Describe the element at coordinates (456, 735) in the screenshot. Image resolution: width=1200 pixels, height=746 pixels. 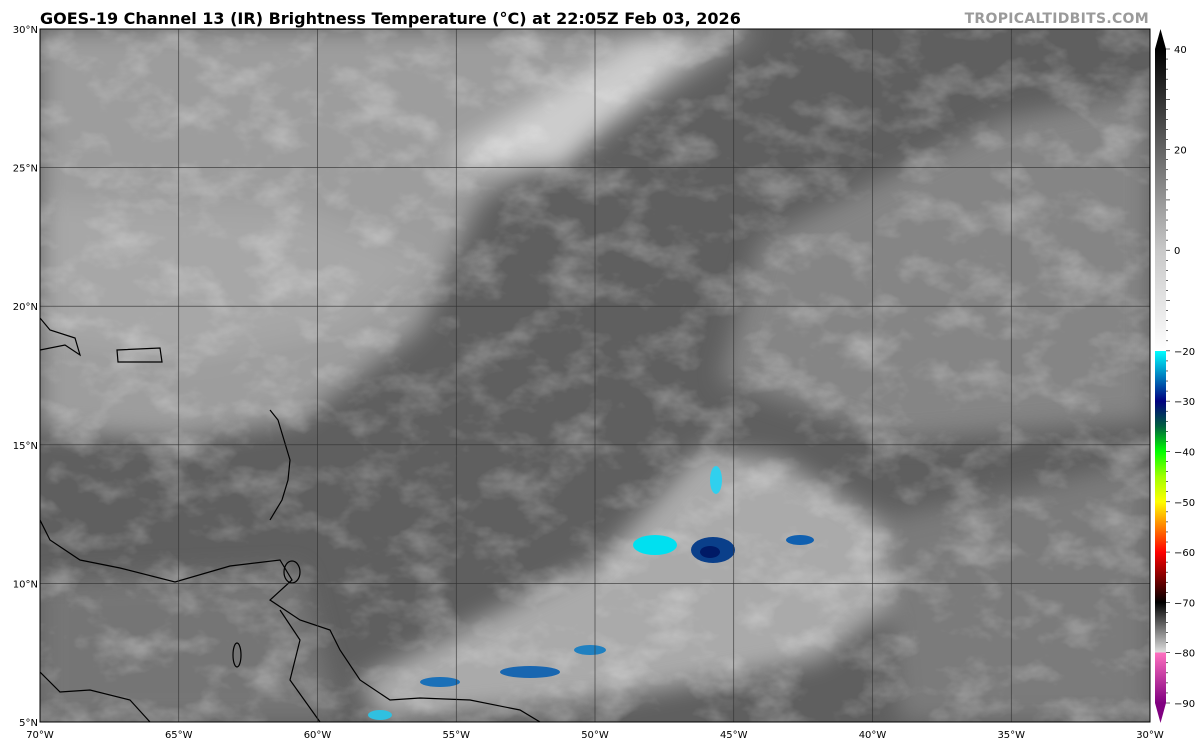
I see `lon-label: 55°W` at that location.